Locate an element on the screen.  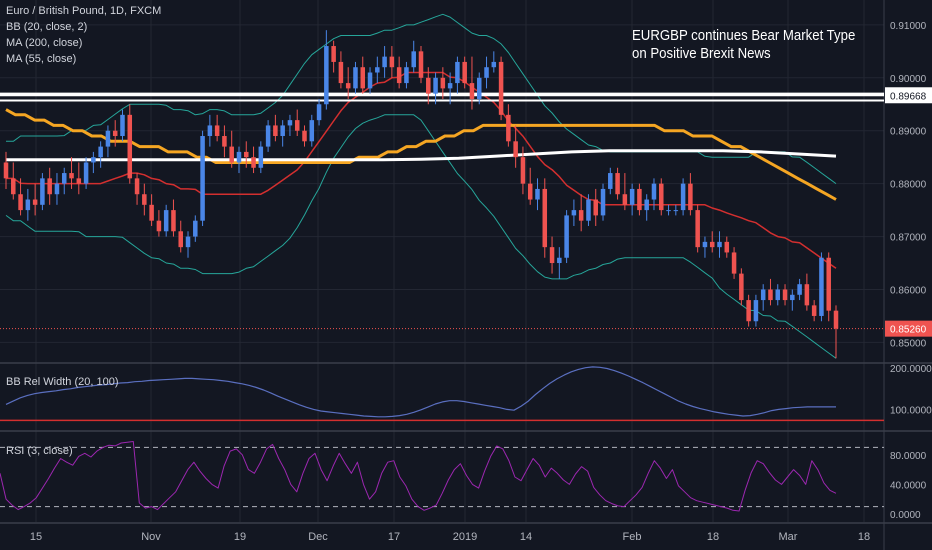
legend-ma200: MA (200, close) is located at coordinates (44, 43).